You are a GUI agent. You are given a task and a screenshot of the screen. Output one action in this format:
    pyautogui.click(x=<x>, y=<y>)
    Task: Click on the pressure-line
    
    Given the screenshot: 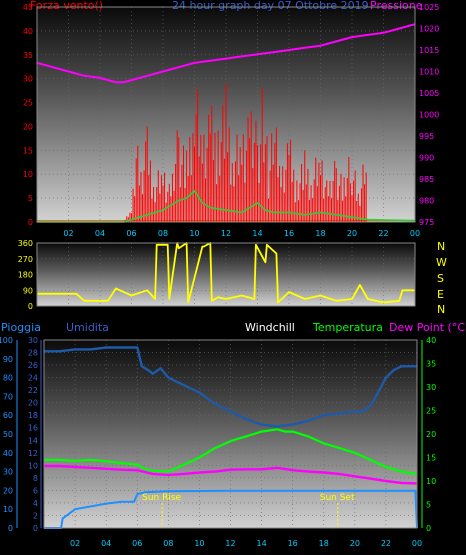 What is the action you would take?
    pyautogui.click(x=226, y=53)
    